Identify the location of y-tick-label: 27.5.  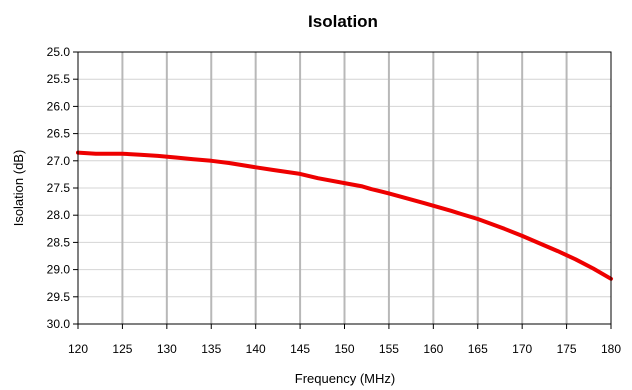
(59, 188).